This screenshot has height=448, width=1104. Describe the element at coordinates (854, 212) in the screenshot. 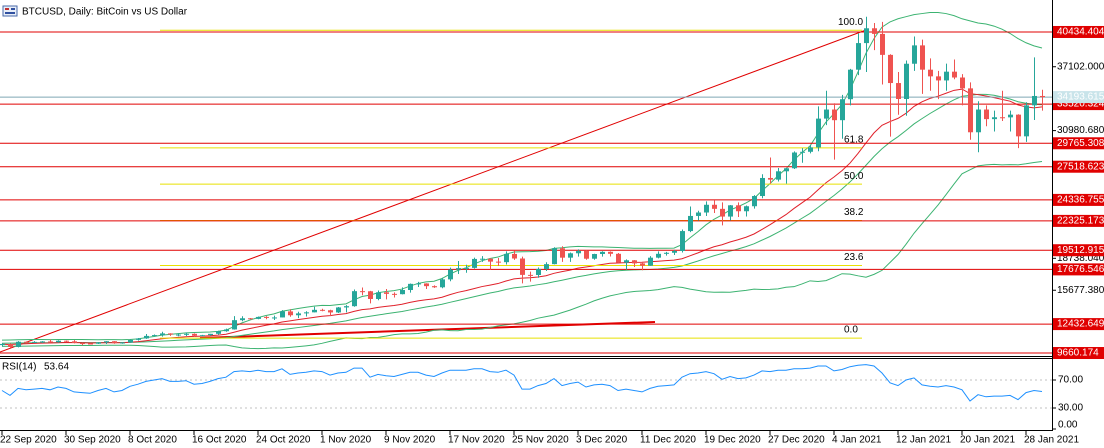

I see `fib-label: 38.2` at that location.